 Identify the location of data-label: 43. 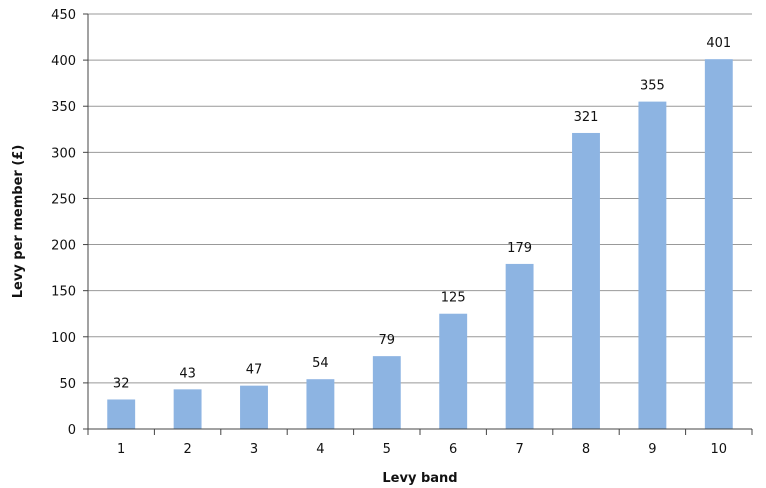
(187, 373).